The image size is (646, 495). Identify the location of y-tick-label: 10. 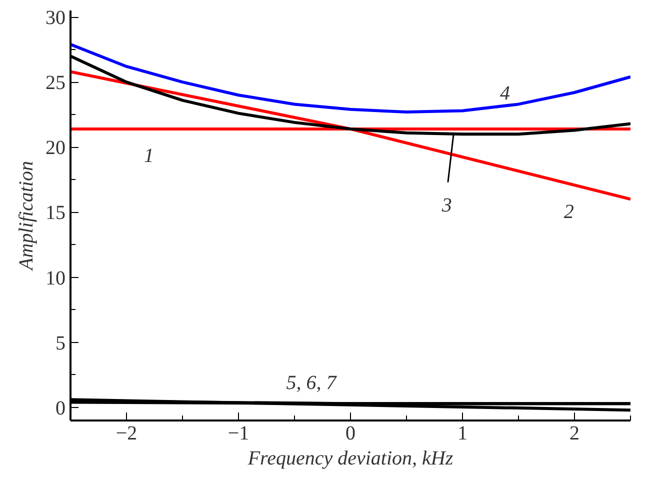
(56, 278).